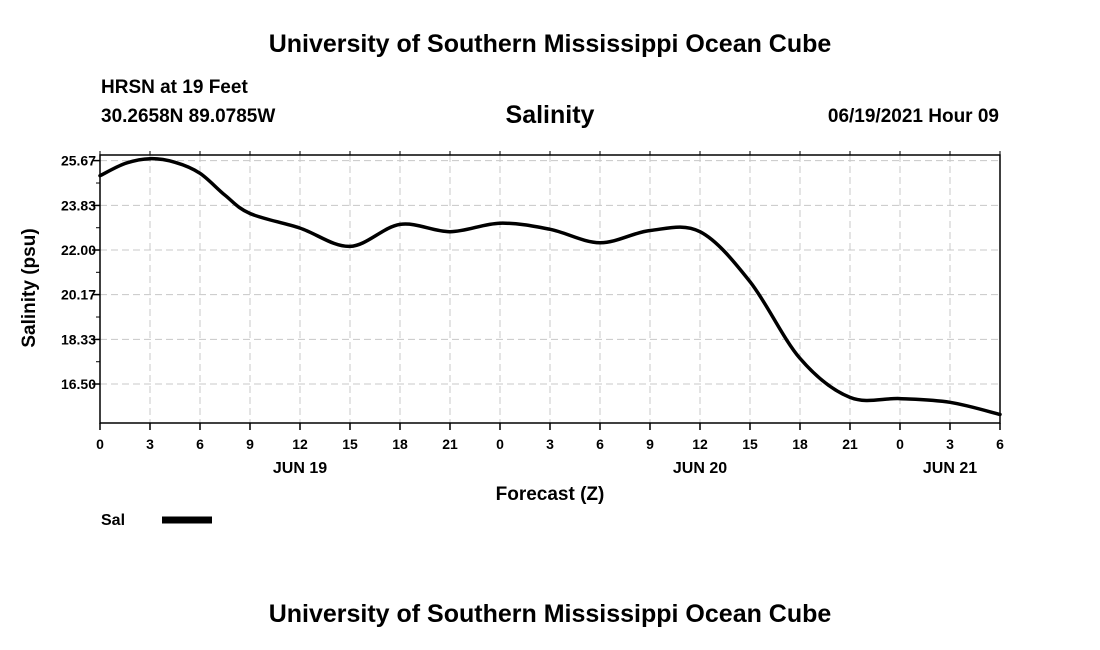 This screenshot has height=650, width=1100. What do you see at coordinates (78, 339) in the screenshot?
I see `y-tick-label: 18.33` at bounding box center [78, 339].